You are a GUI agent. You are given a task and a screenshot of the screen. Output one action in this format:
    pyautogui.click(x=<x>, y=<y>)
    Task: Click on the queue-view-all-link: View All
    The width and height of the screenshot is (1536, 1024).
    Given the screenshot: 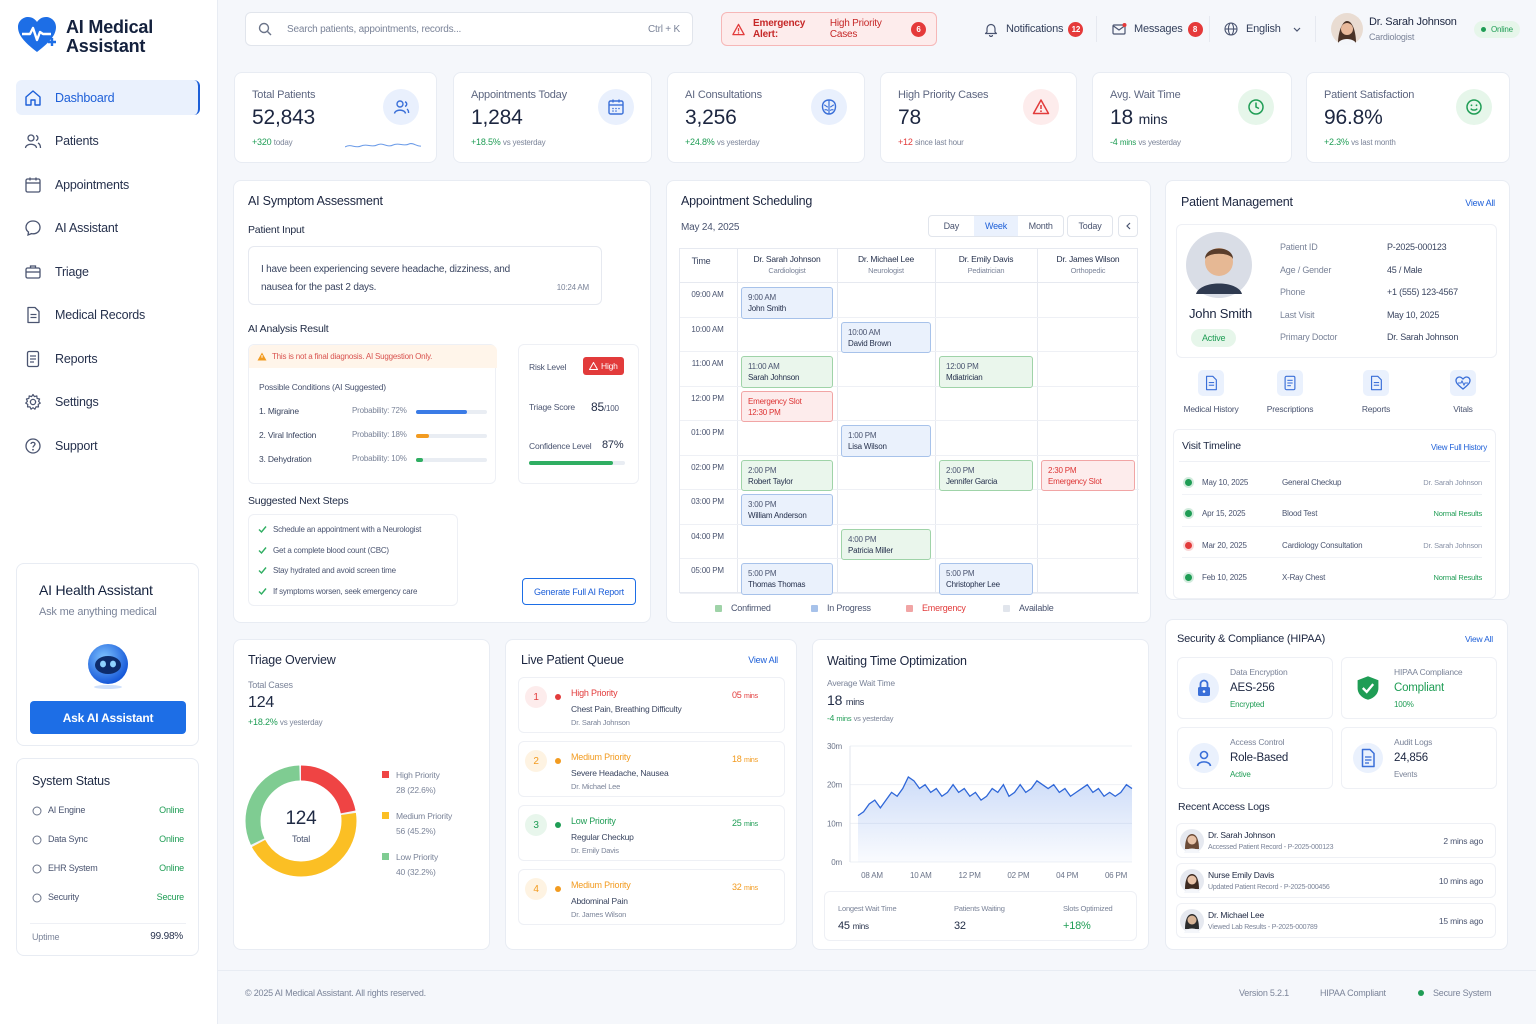 What is the action you would take?
    pyautogui.click(x=763, y=660)
    